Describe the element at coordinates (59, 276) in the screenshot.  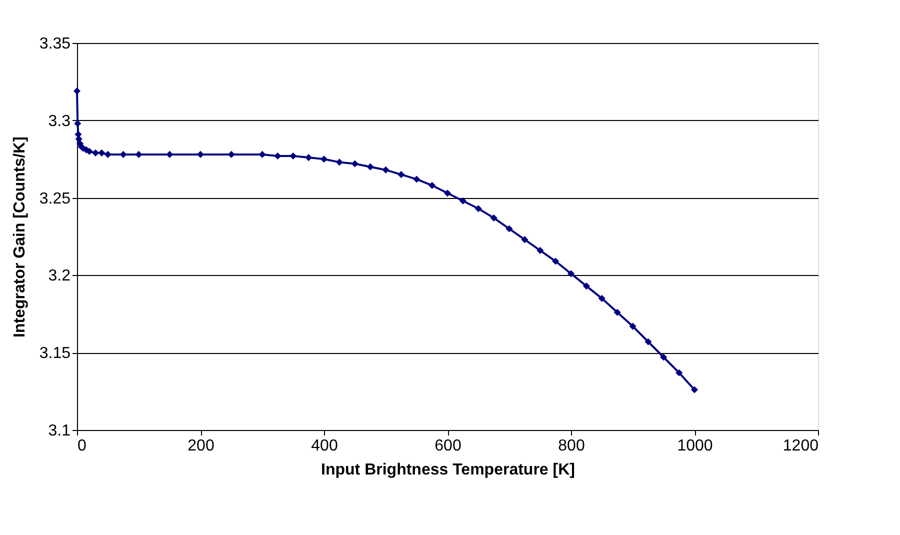
I see `y-tick-label: 3.2` at that location.